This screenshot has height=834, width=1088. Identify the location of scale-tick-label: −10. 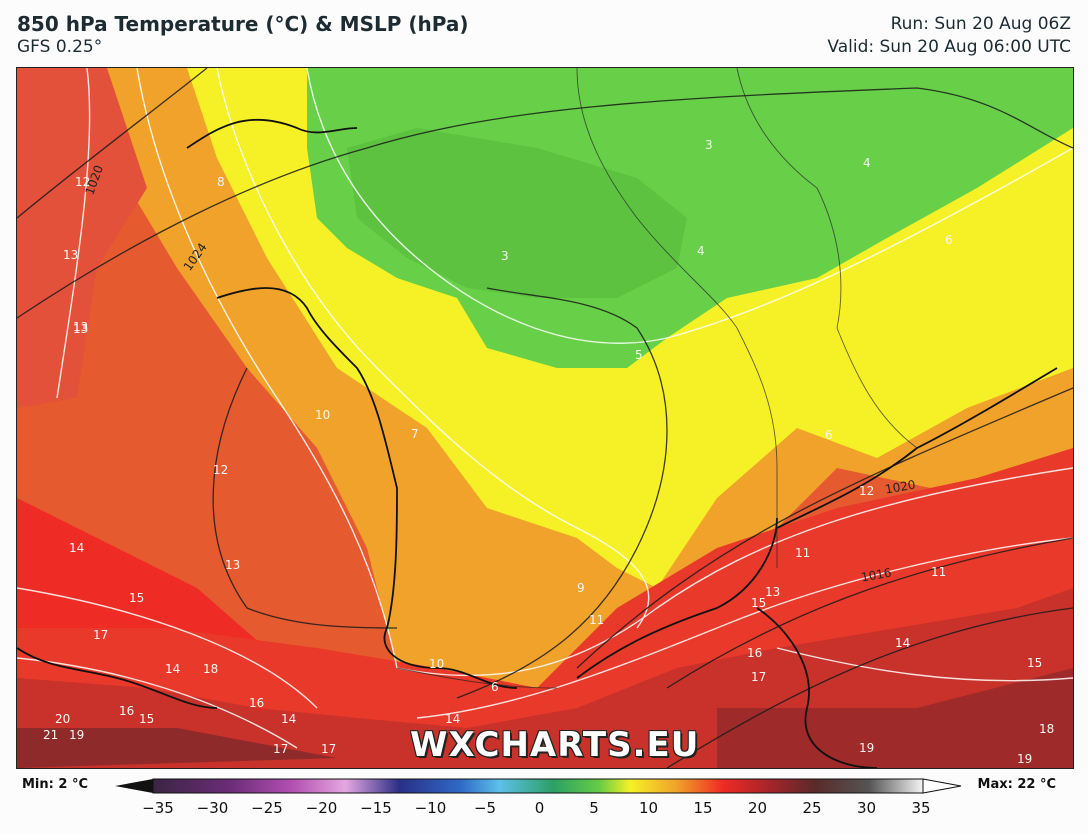
(430, 808).